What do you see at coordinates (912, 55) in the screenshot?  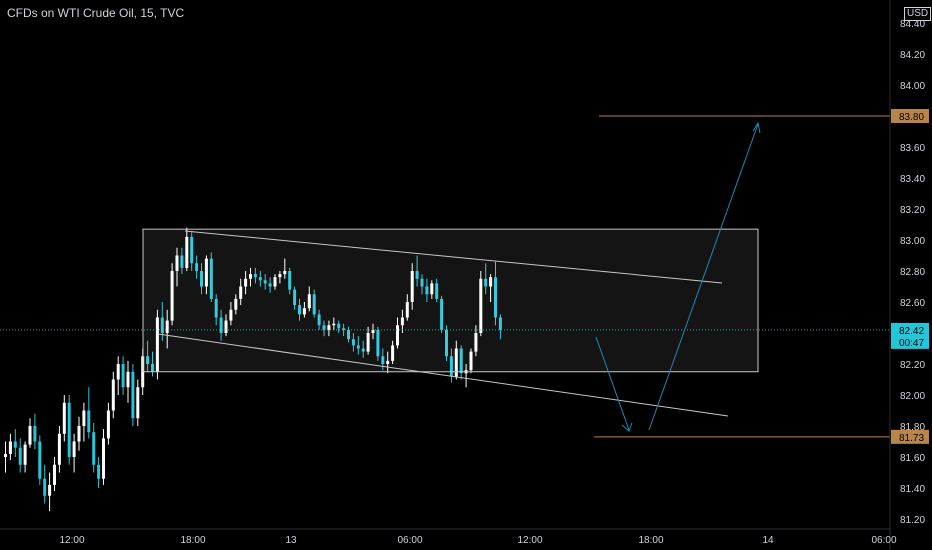 I see `y-tick-label: 84.20` at bounding box center [912, 55].